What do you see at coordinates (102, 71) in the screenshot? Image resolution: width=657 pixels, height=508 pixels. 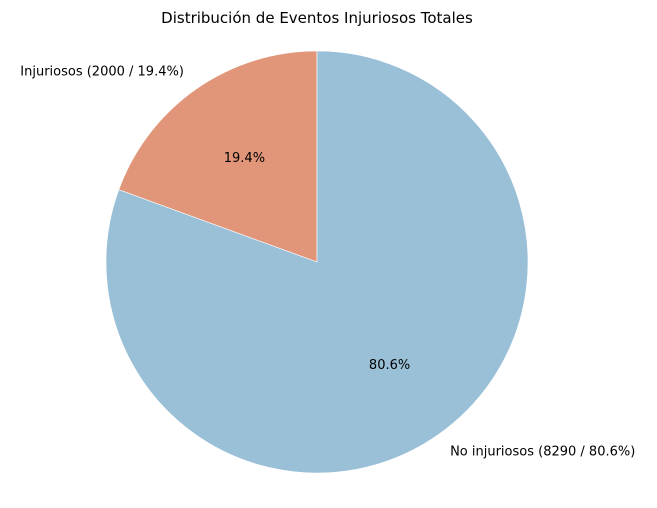 I see `pie-category-label-1: Injuriosos (2000 / 19.4%)` at bounding box center [102, 71].